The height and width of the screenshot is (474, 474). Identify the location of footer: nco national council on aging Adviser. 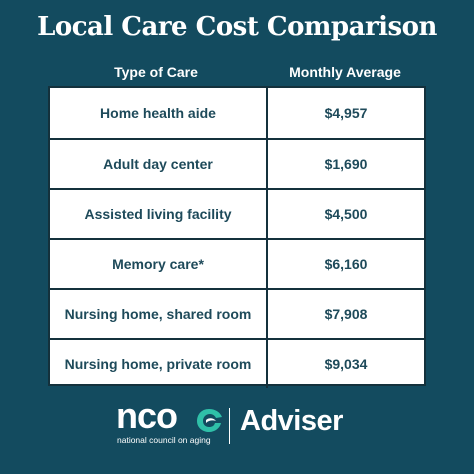
(237, 424).